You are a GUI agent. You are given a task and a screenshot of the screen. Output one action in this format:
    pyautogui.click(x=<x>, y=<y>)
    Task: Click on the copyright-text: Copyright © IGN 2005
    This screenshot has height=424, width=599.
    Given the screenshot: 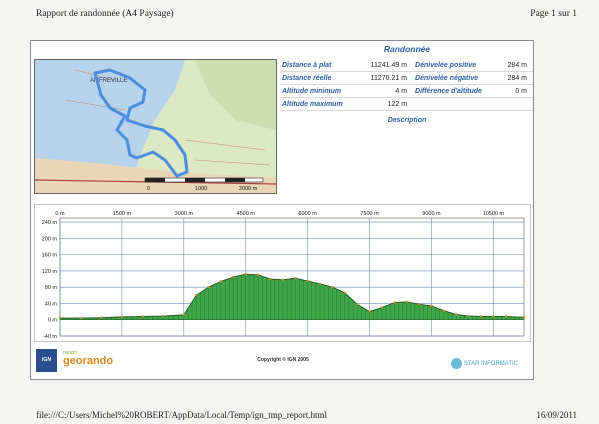 What is the action you would take?
    pyautogui.click(x=283, y=360)
    